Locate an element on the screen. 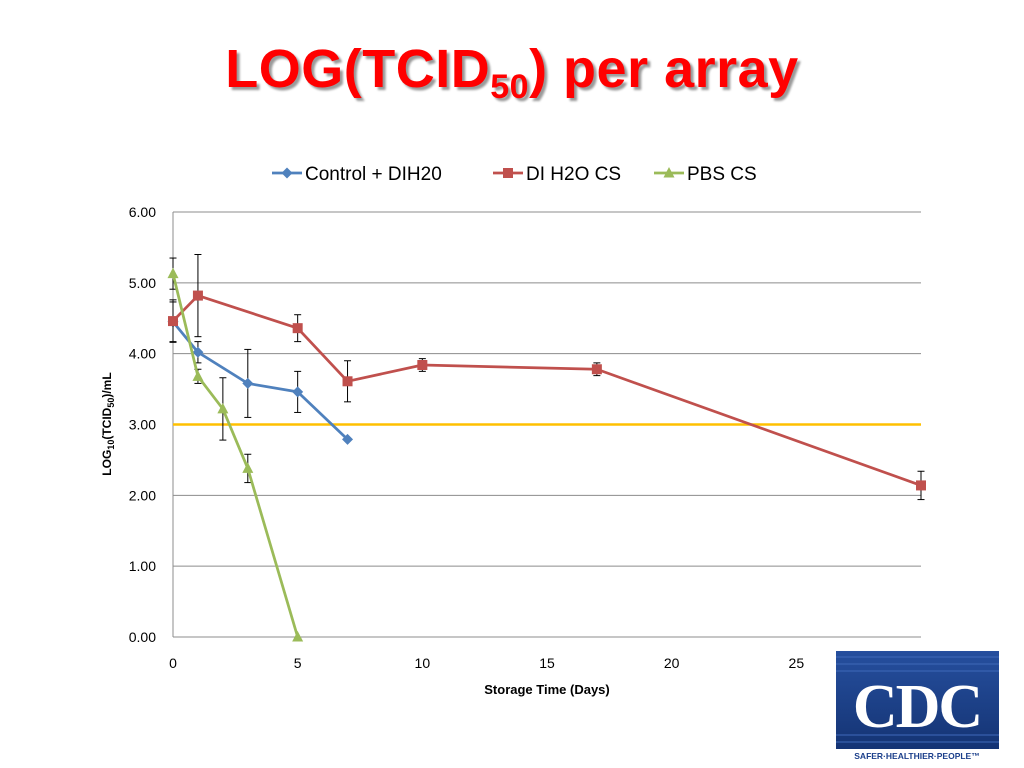  legend-label: Control + DIH20 is located at coordinates (373, 174).